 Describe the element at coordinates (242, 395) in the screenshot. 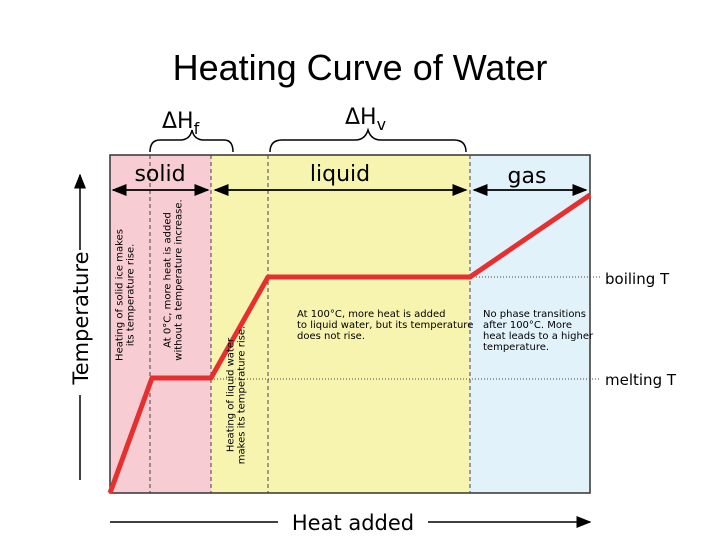

I see `note-line: makes its temperature rise.` at that location.